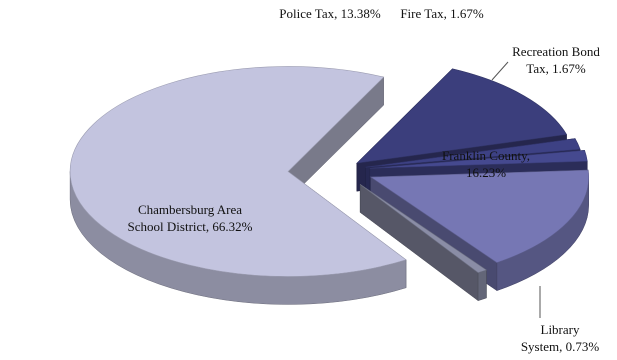  Describe the element at coordinates (560, 338) in the screenshot. I see `slice-label-4: Library System, 0.73%` at that location.